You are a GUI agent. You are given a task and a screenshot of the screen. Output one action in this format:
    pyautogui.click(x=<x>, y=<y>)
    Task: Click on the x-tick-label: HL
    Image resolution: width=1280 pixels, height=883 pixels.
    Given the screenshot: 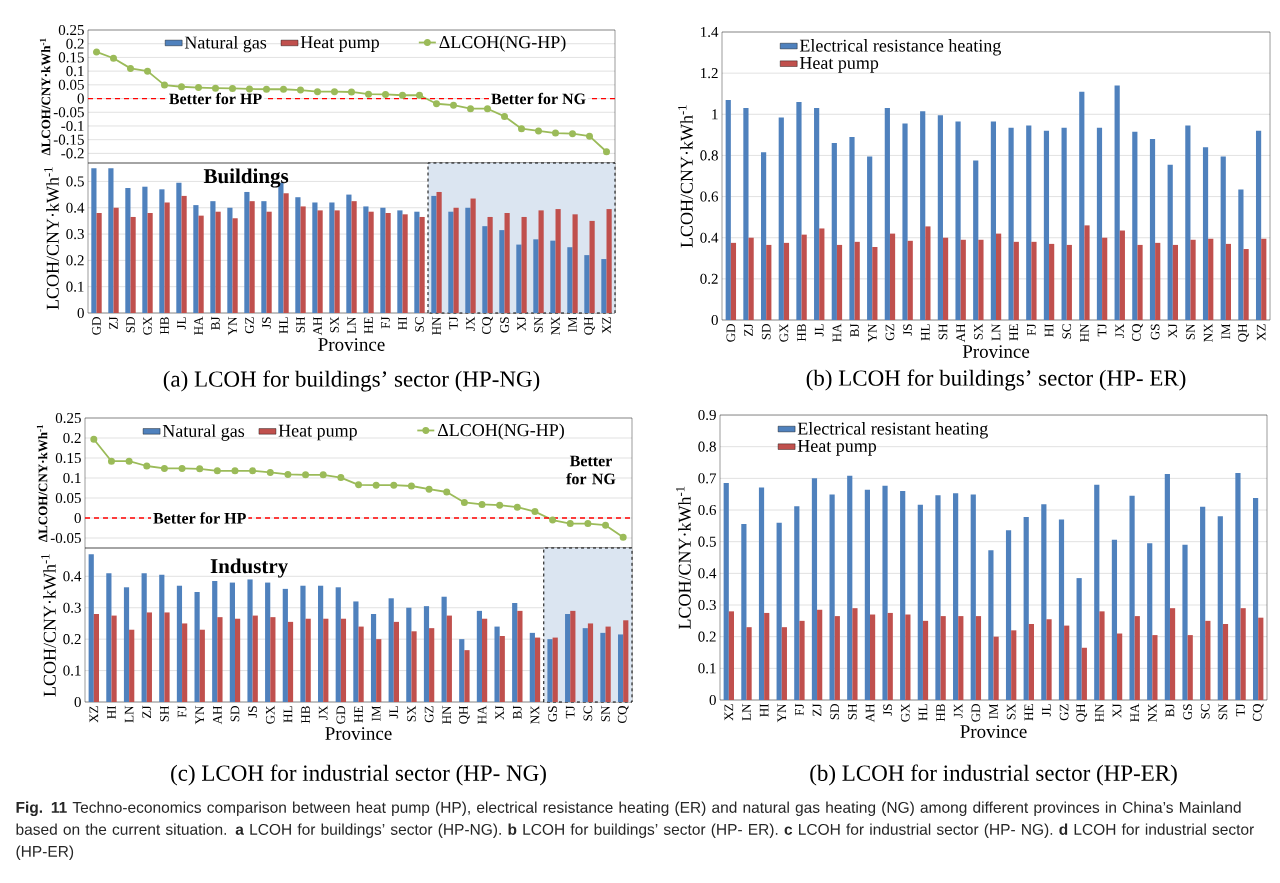 What is the action you would take?
    pyautogui.click(x=283, y=325)
    